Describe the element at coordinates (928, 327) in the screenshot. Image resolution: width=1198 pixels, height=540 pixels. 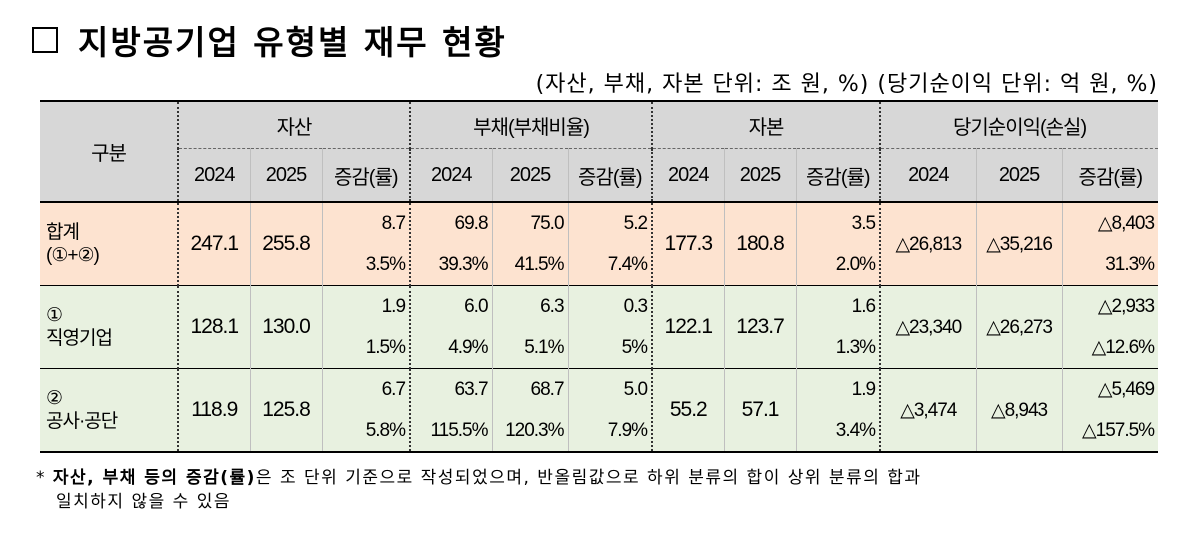
I see `net-income-2024: △23,340` at that location.